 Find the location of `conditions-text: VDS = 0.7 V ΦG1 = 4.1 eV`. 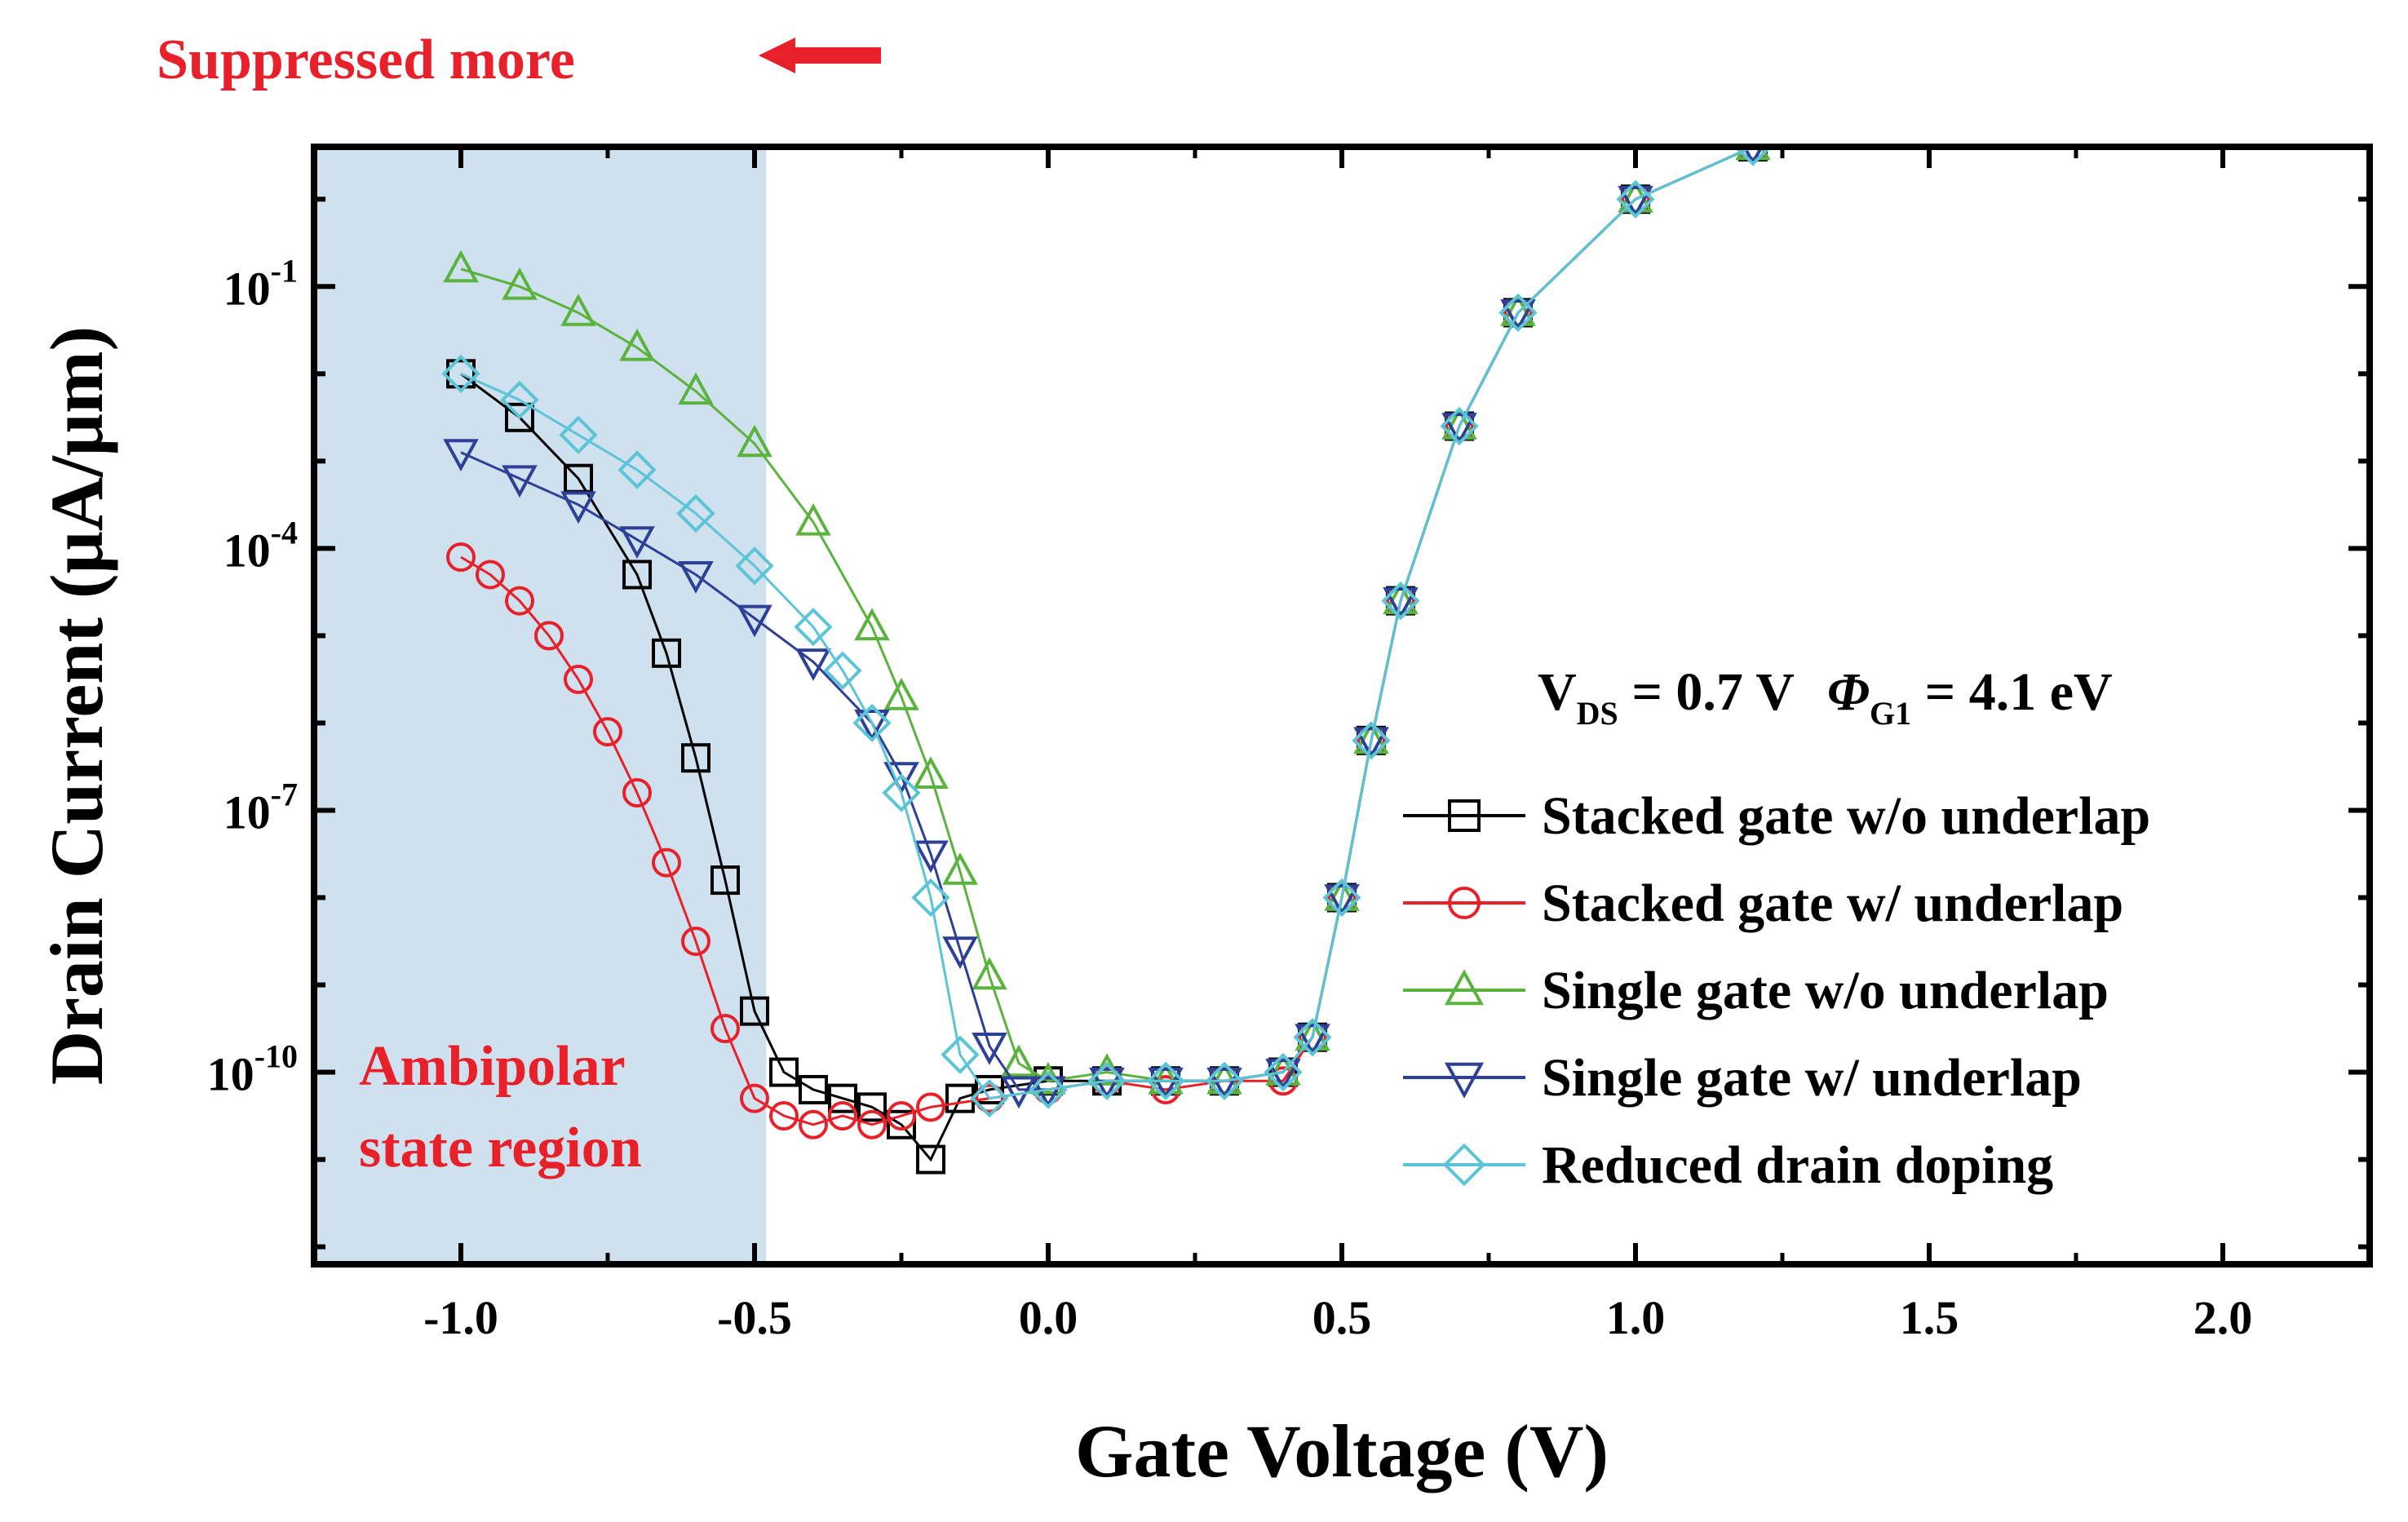

conditions-text: VDS = 0.7 V ΦG1 = 4.1 eV is located at coordinates (1825, 697).